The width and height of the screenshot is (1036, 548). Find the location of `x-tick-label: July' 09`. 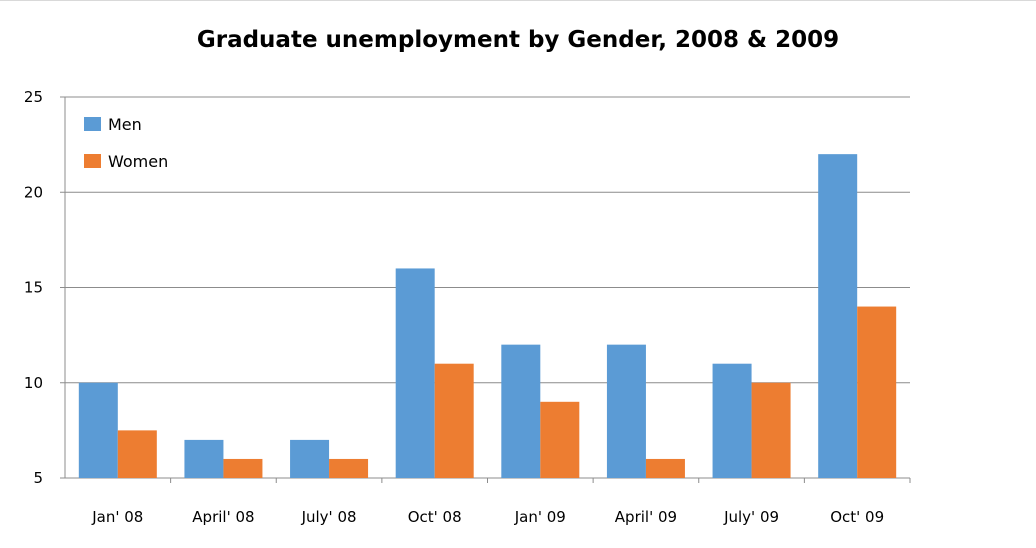

x-tick-label: July' 09 is located at coordinates (751, 517).